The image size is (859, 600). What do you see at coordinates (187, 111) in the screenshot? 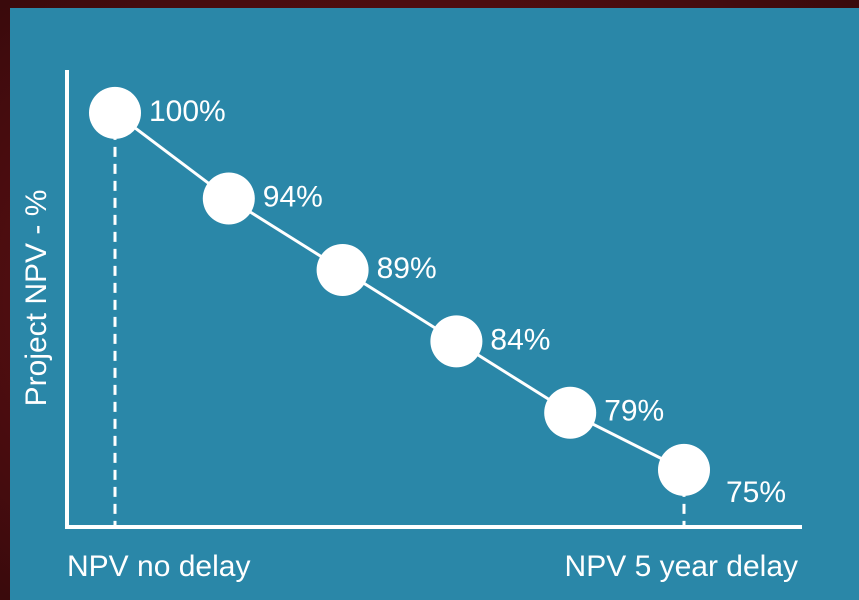
I see `data-label: 100%` at bounding box center [187, 111].